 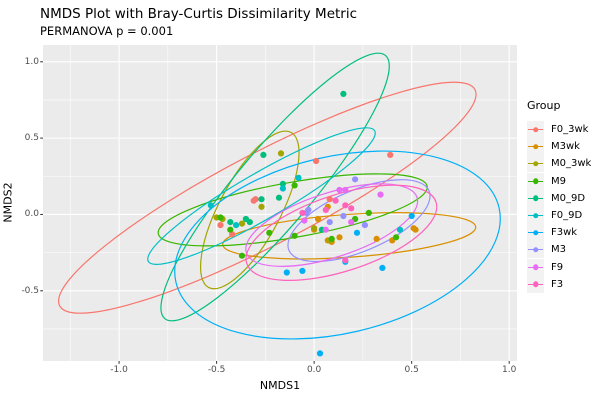 I want to click on legend-item-M0_3wk: M0_3wk, so click(x=559, y=164).